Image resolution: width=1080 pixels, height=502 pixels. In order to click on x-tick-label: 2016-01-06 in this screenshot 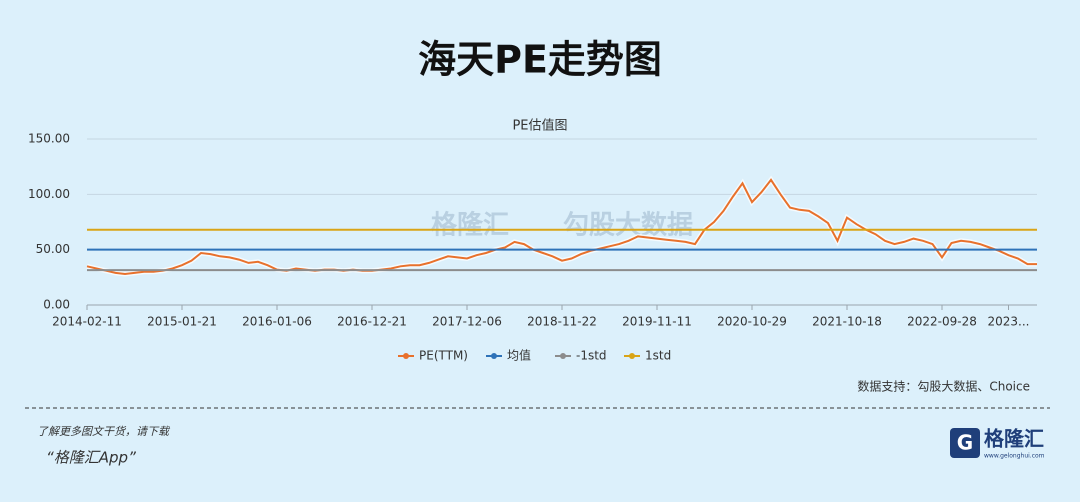, I will do `click(277, 322)`.